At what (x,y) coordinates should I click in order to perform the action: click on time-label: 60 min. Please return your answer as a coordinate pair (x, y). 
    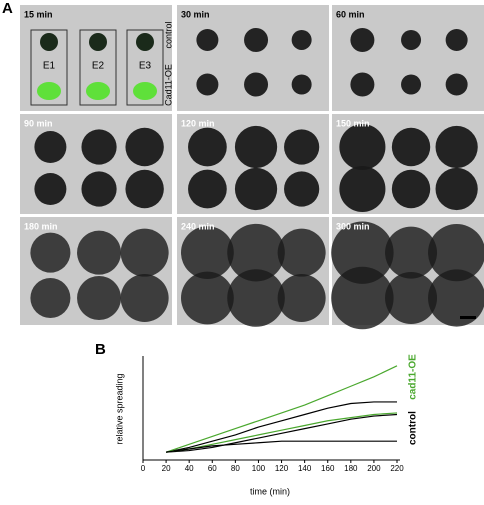
    Looking at the image, I should click on (350, 14).